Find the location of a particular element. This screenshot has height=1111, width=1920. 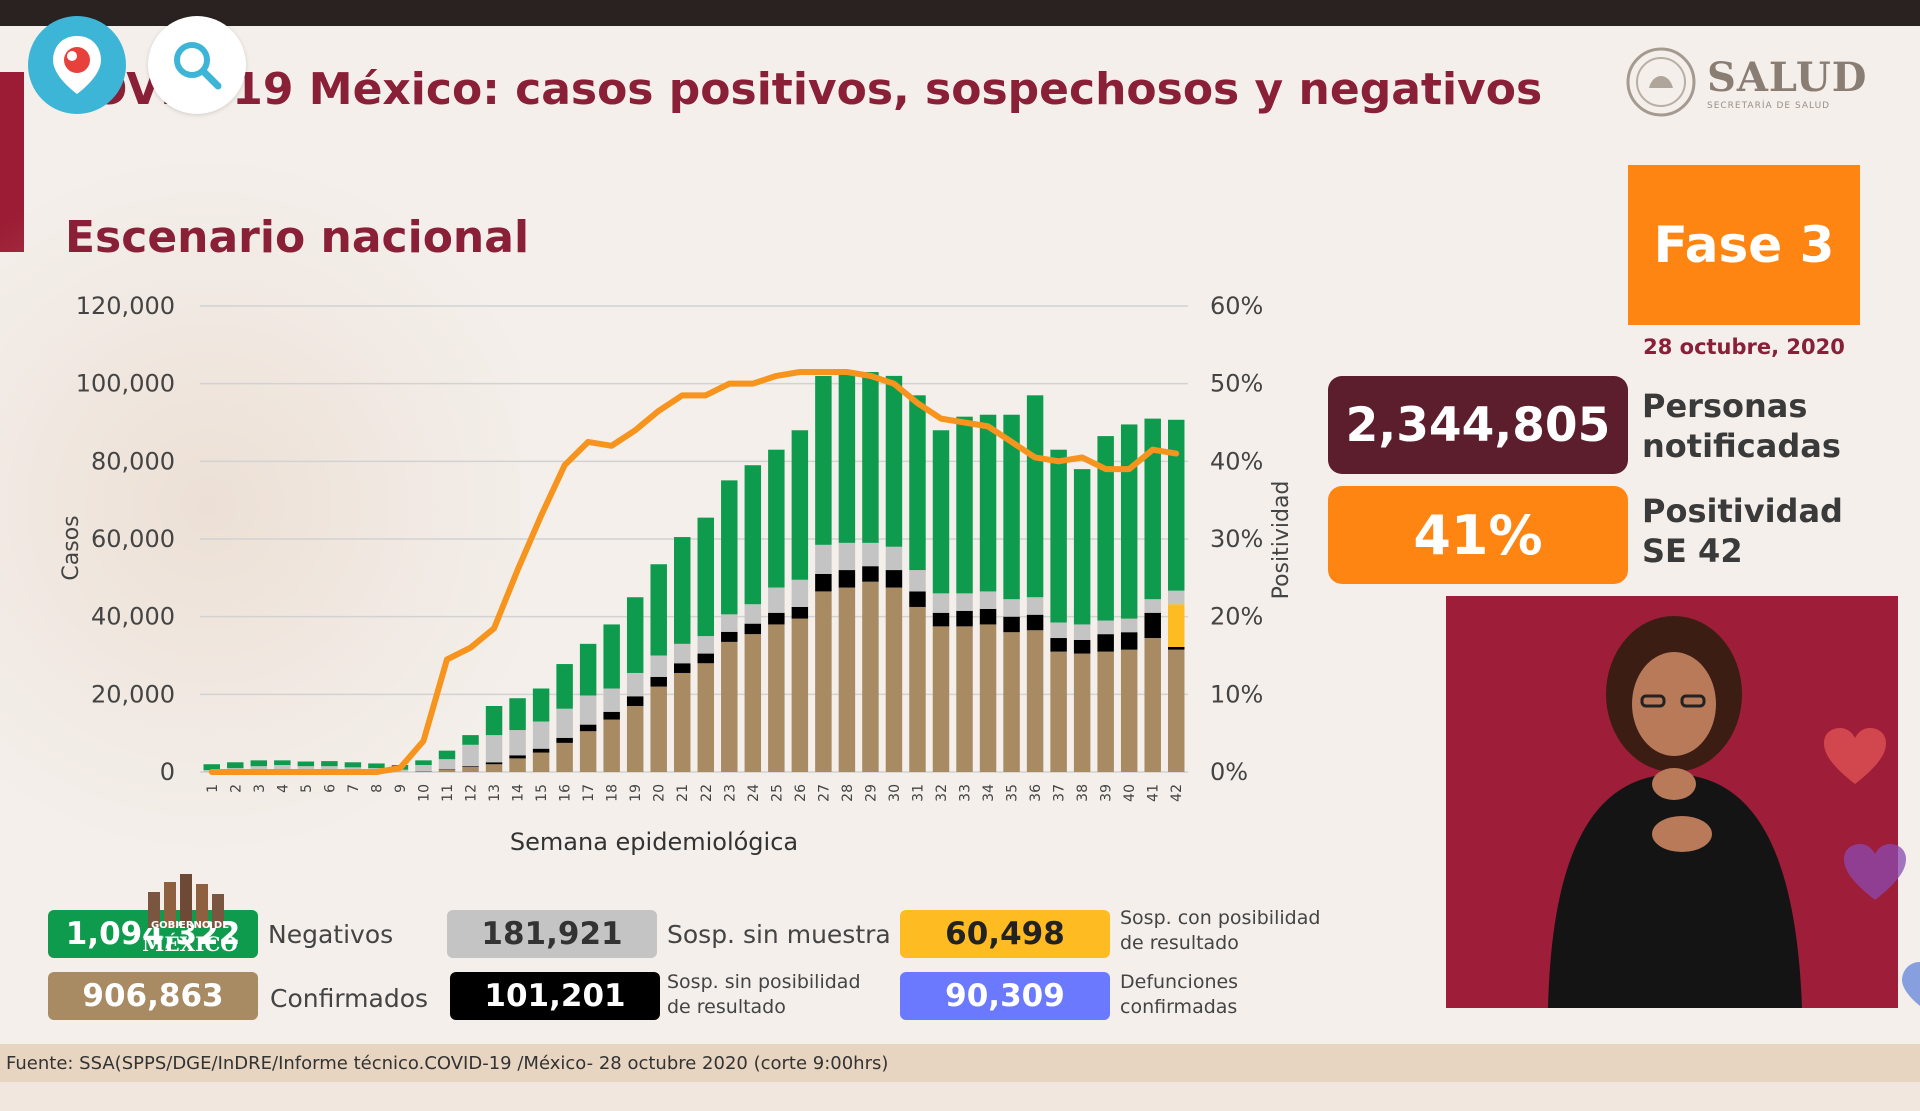

x-tick-label: 3 is located at coordinates (260, 788).